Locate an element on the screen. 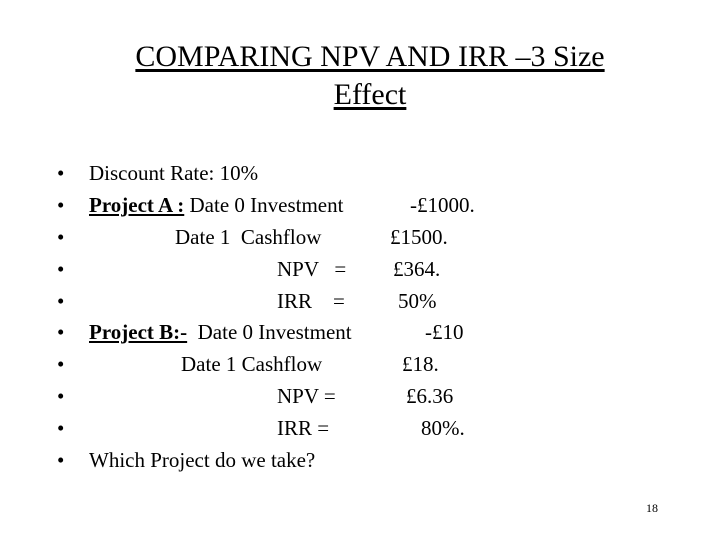 The height and width of the screenshot is (540, 720). project-b-label: Project B:- is located at coordinates (138, 332).